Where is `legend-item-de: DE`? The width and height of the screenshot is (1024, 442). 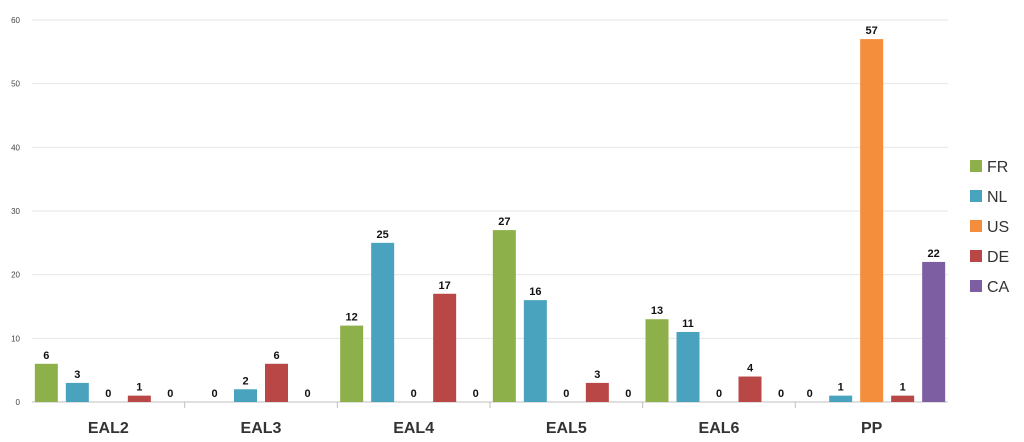 legend-item-de: DE is located at coordinates (989, 257).